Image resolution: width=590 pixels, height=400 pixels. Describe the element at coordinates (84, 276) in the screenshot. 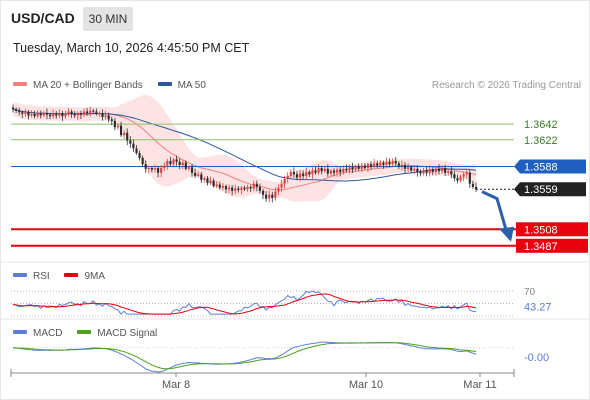

I see `legend-rsi-9ma: 9MA` at that location.